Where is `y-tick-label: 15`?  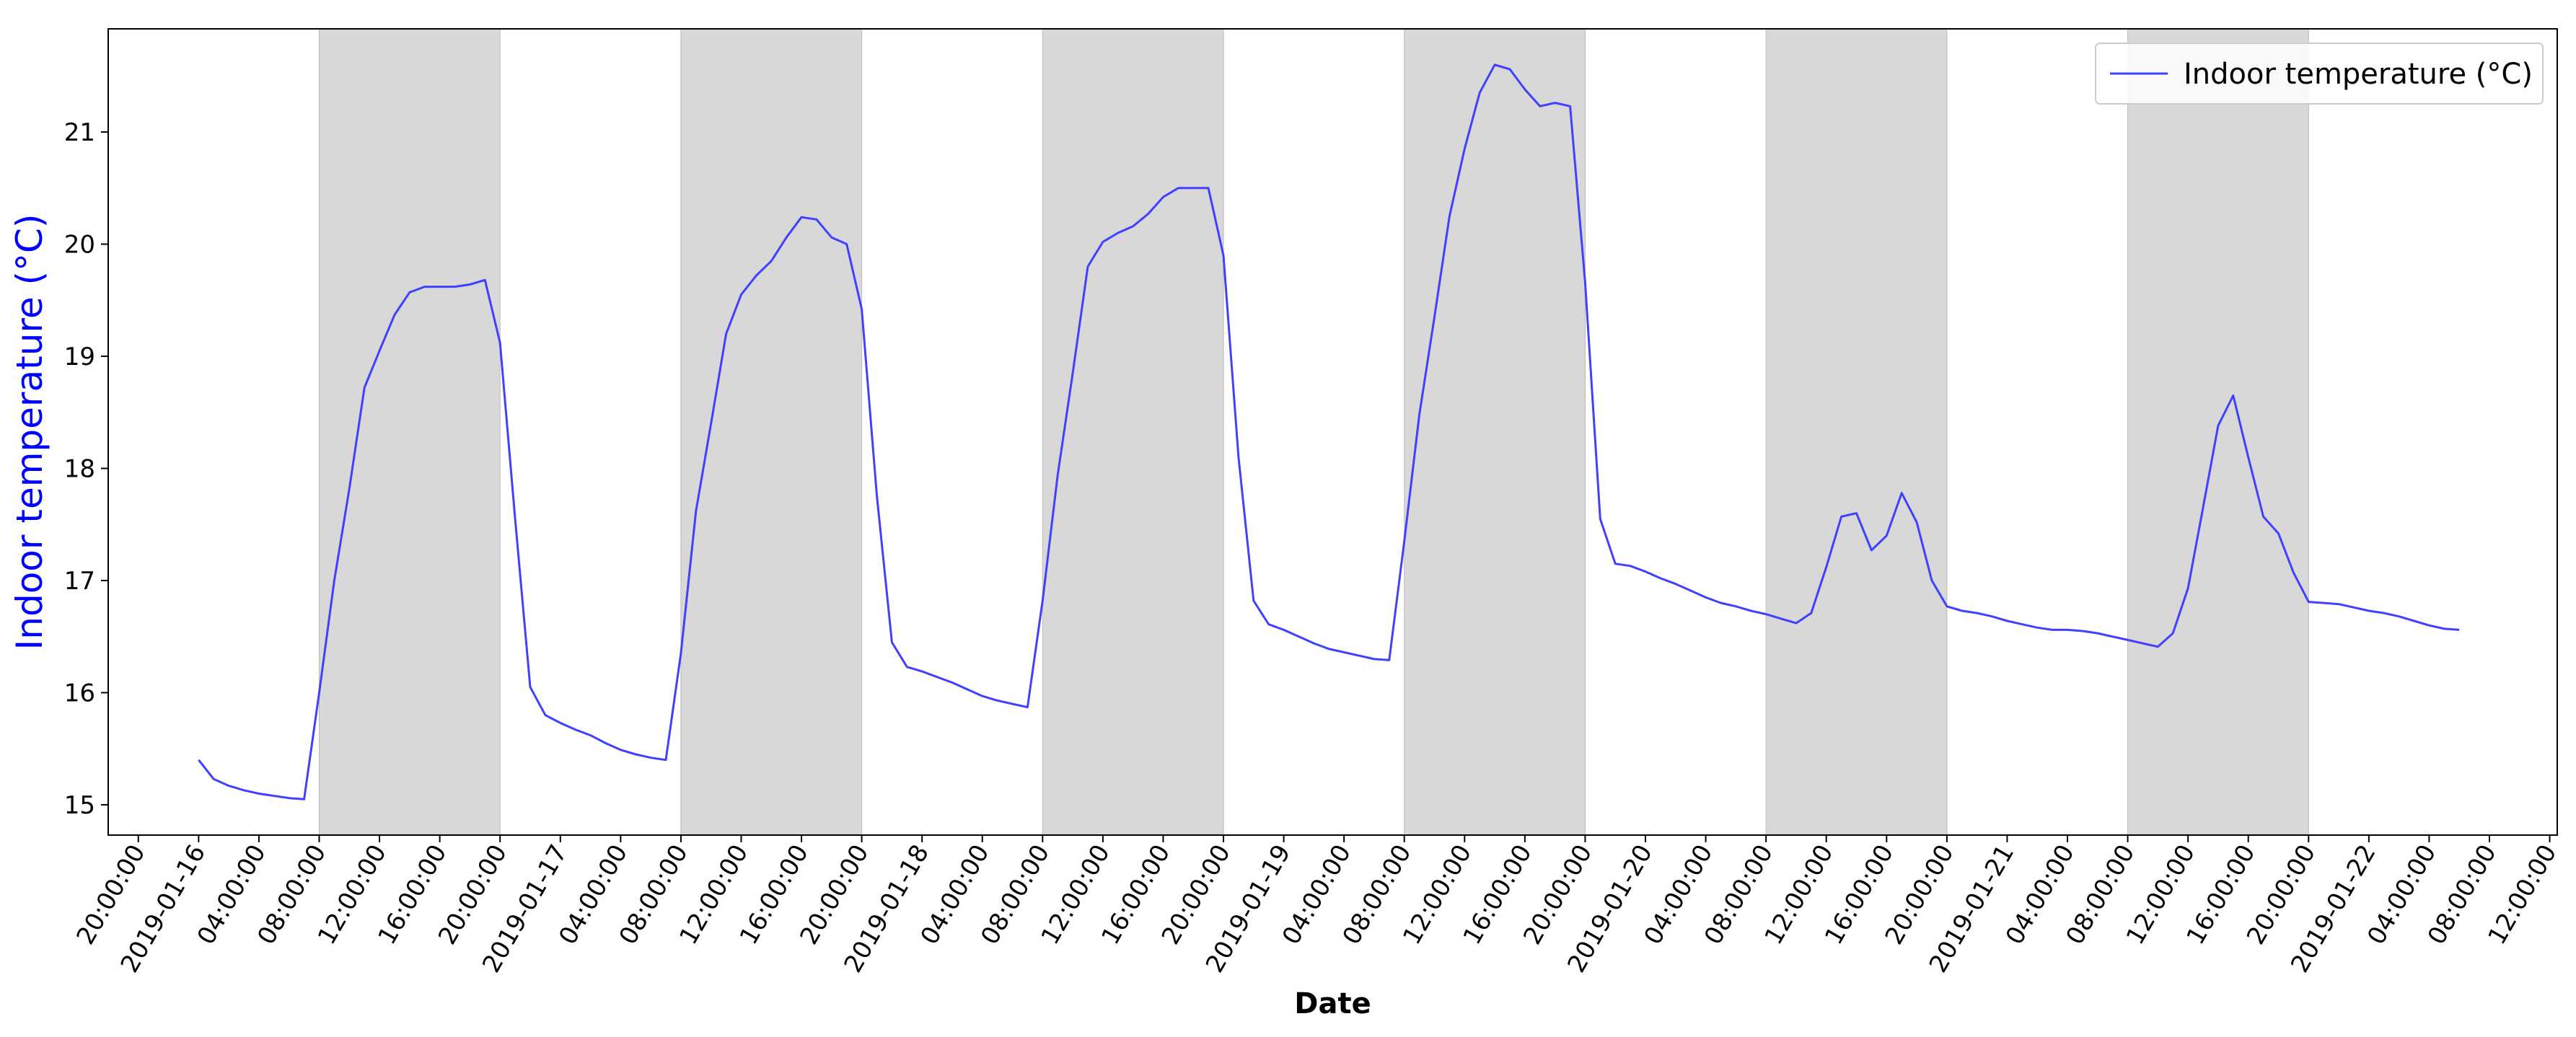 y-tick-label: 15 is located at coordinates (79, 805).